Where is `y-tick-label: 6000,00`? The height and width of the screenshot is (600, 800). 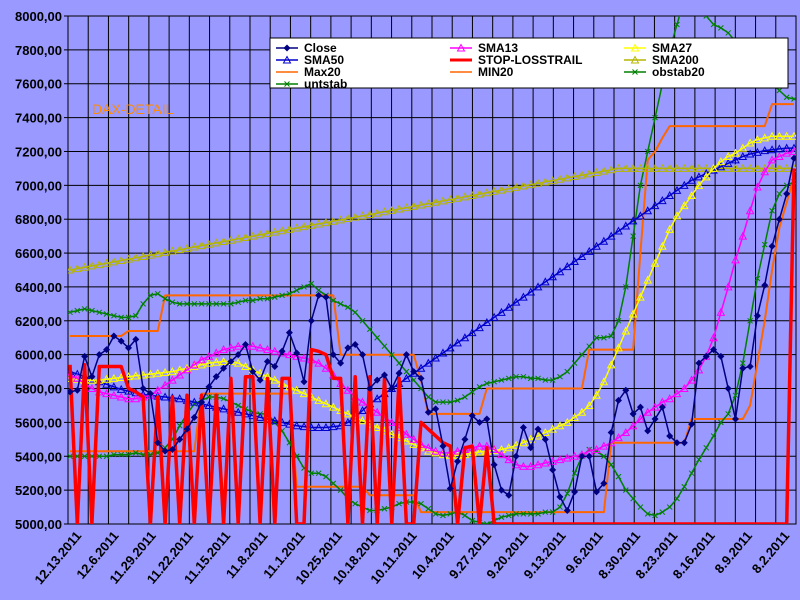
y-tick-label: 6000,00 is located at coordinates (38, 355).